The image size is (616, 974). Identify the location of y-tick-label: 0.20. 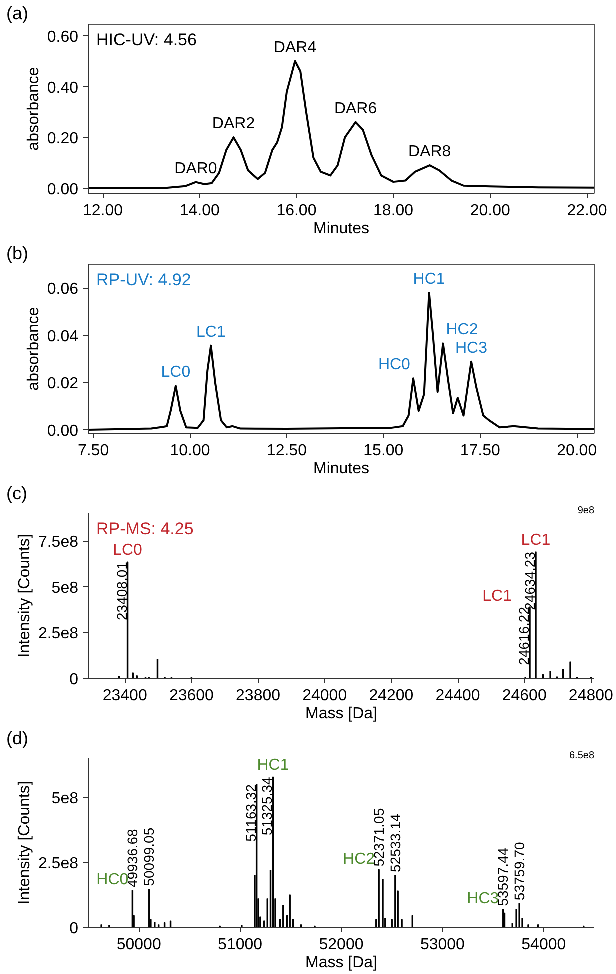
(63, 139).